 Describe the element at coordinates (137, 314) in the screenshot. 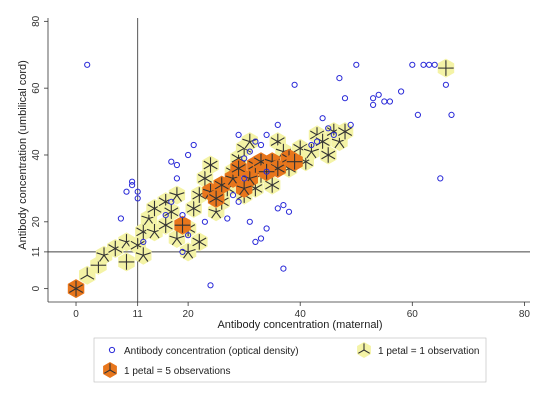

I see `x-tick-label: 11` at that location.